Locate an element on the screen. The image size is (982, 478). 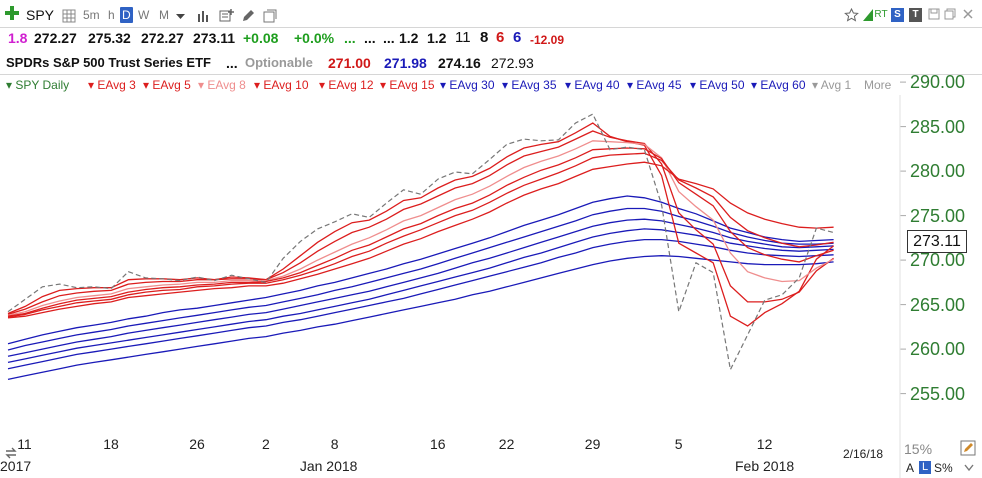
star-icon is located at coordinates (851, 14).